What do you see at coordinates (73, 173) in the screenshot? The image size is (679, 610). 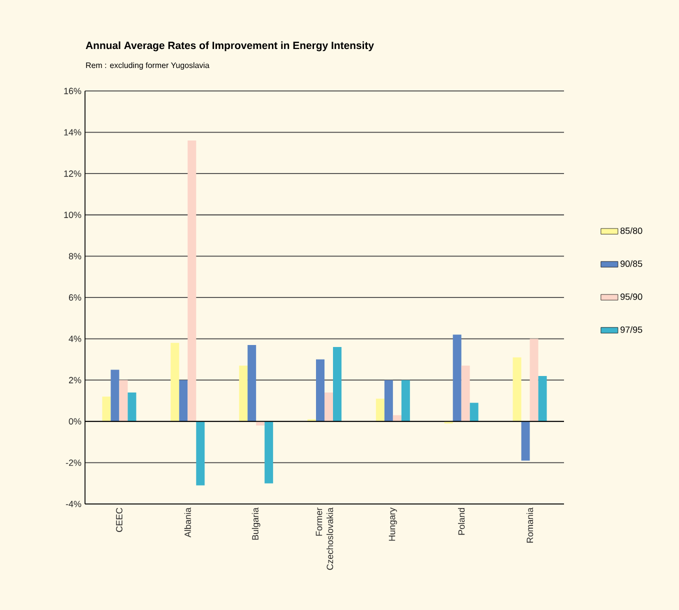 I see `y-tick-label: 12%` at bounding box center [73, 173].